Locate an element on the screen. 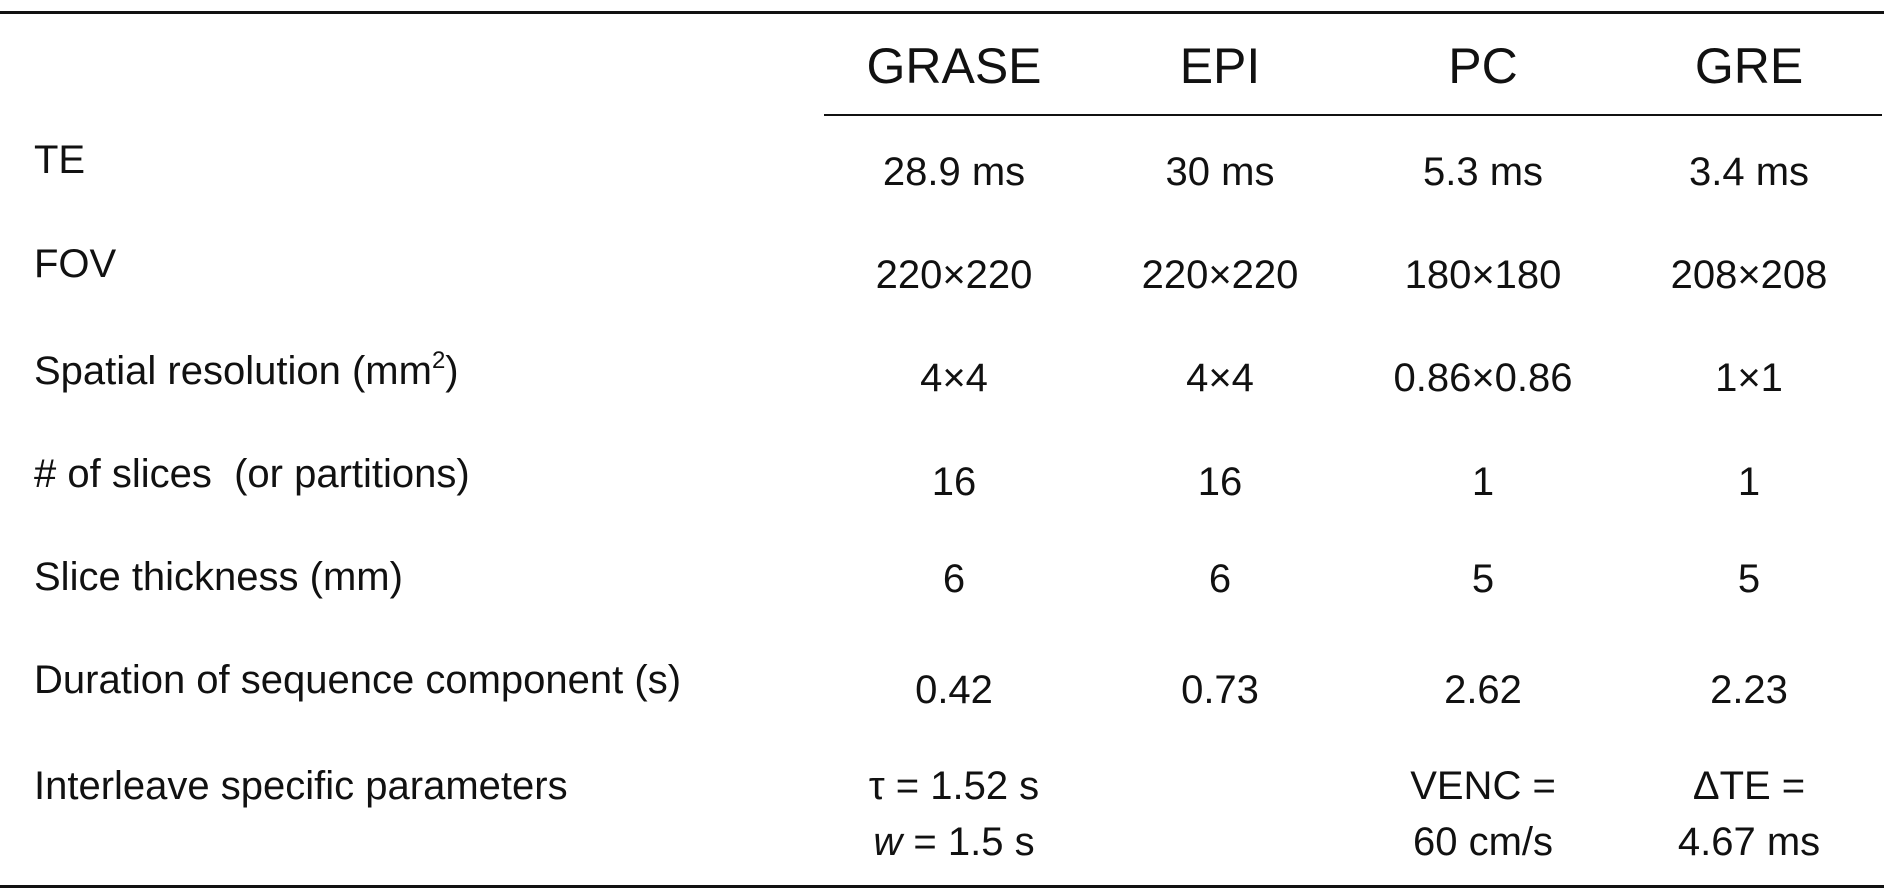  cell: 2.62 is located at coordinates (1483, 690).